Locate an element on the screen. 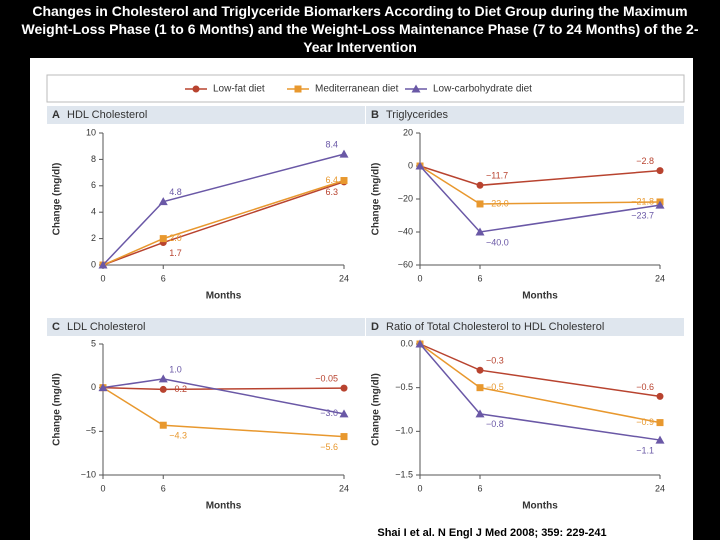 The height and width of the screenshot is (540, 720). panel-letter: B is located at coordinates (375, 115).